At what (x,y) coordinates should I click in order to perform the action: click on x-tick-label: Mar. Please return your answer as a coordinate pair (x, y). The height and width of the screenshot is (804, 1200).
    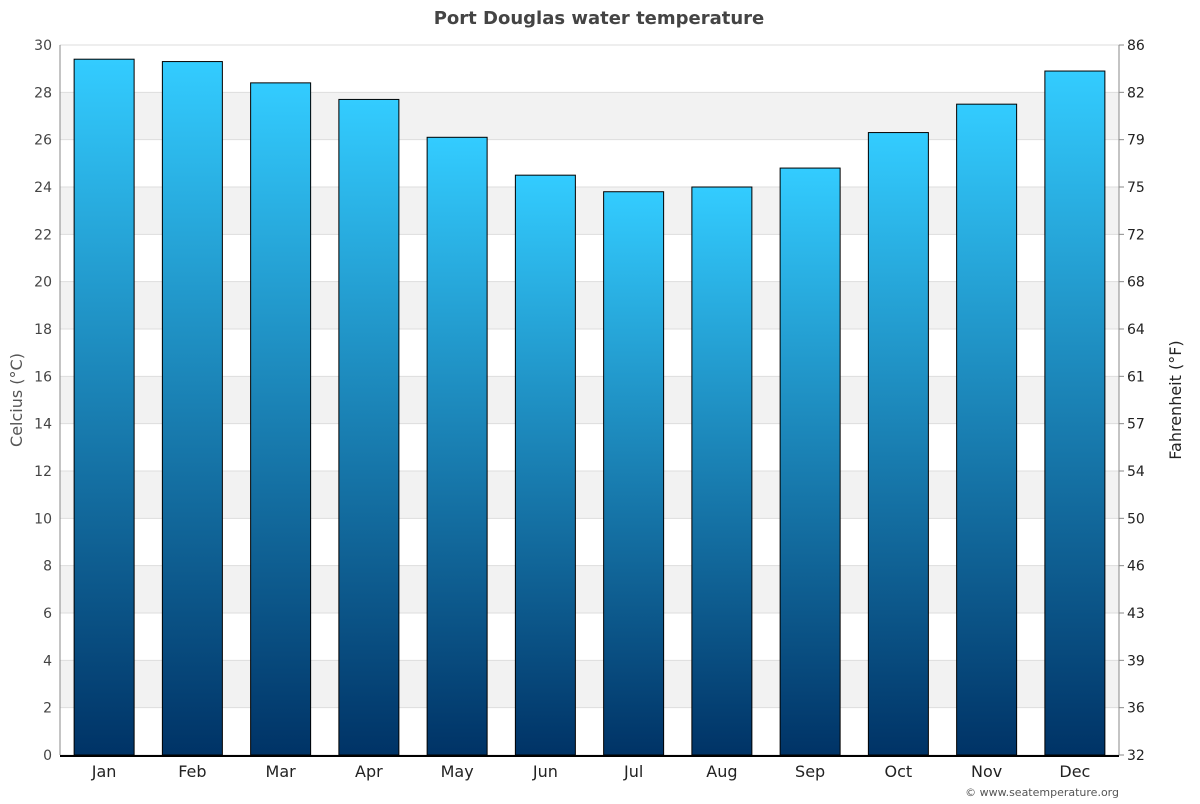
    Looking at the image, I should click on (281, 771).